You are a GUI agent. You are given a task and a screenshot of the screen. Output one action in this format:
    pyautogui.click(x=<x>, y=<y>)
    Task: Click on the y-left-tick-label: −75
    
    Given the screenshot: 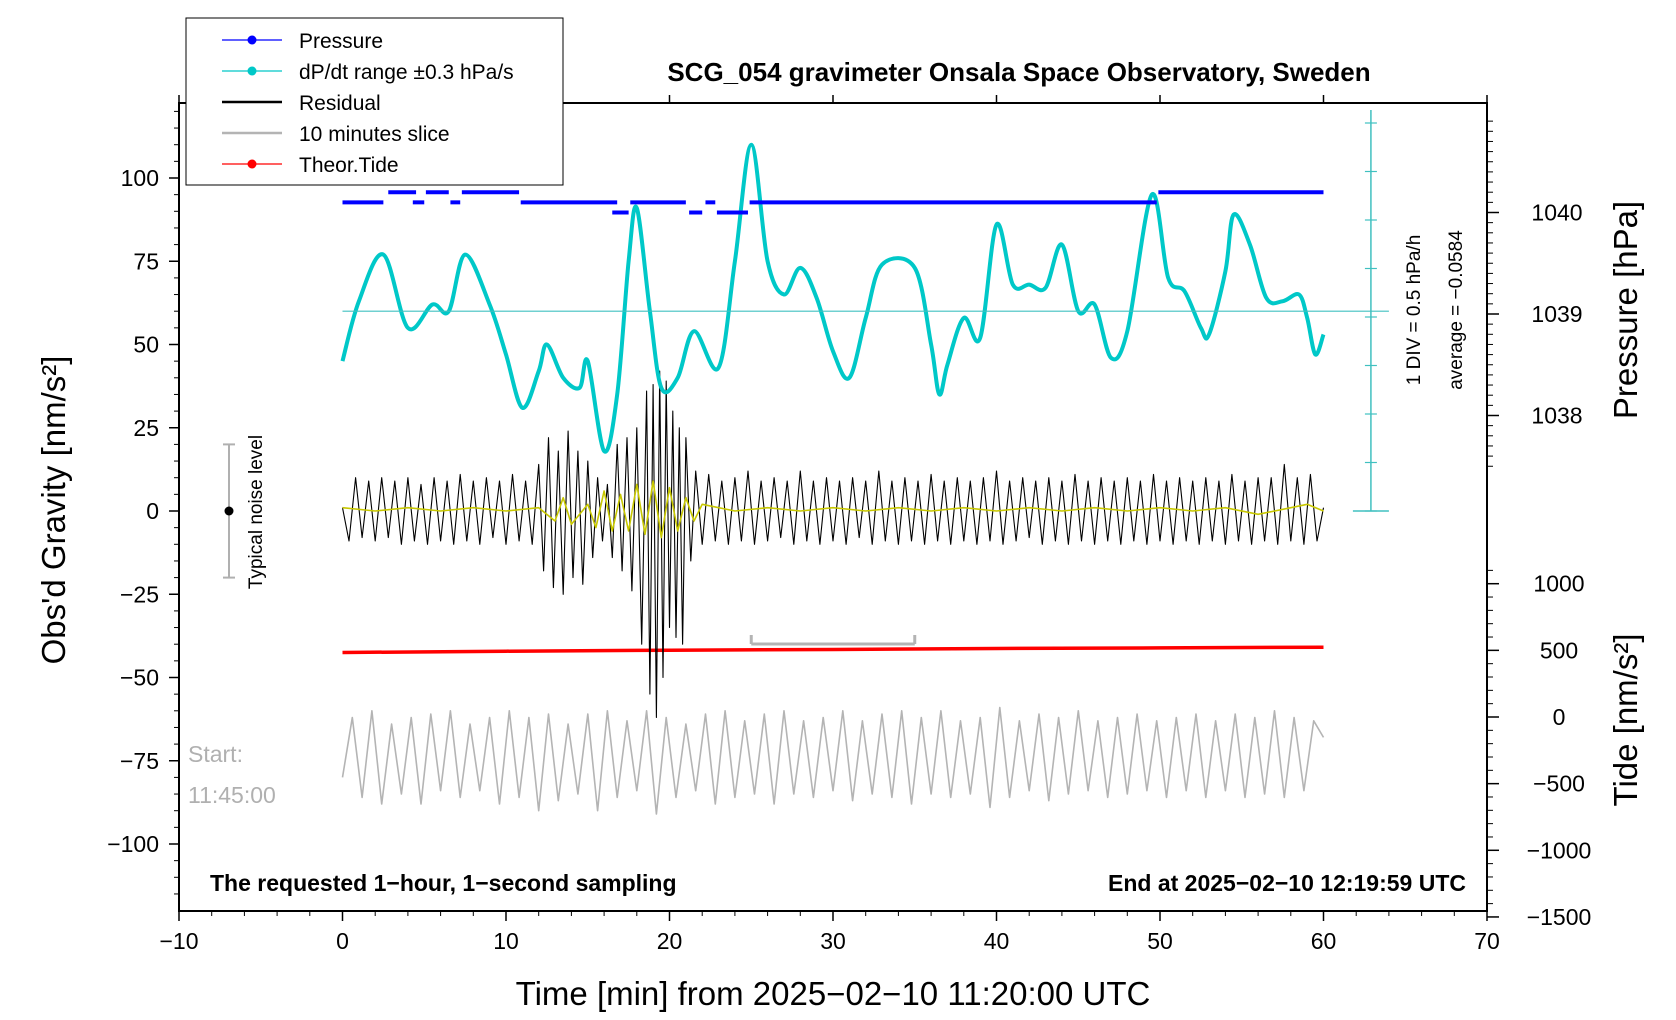 What is the action you would take?
    pyautogui.click(x=139, y=761)
    